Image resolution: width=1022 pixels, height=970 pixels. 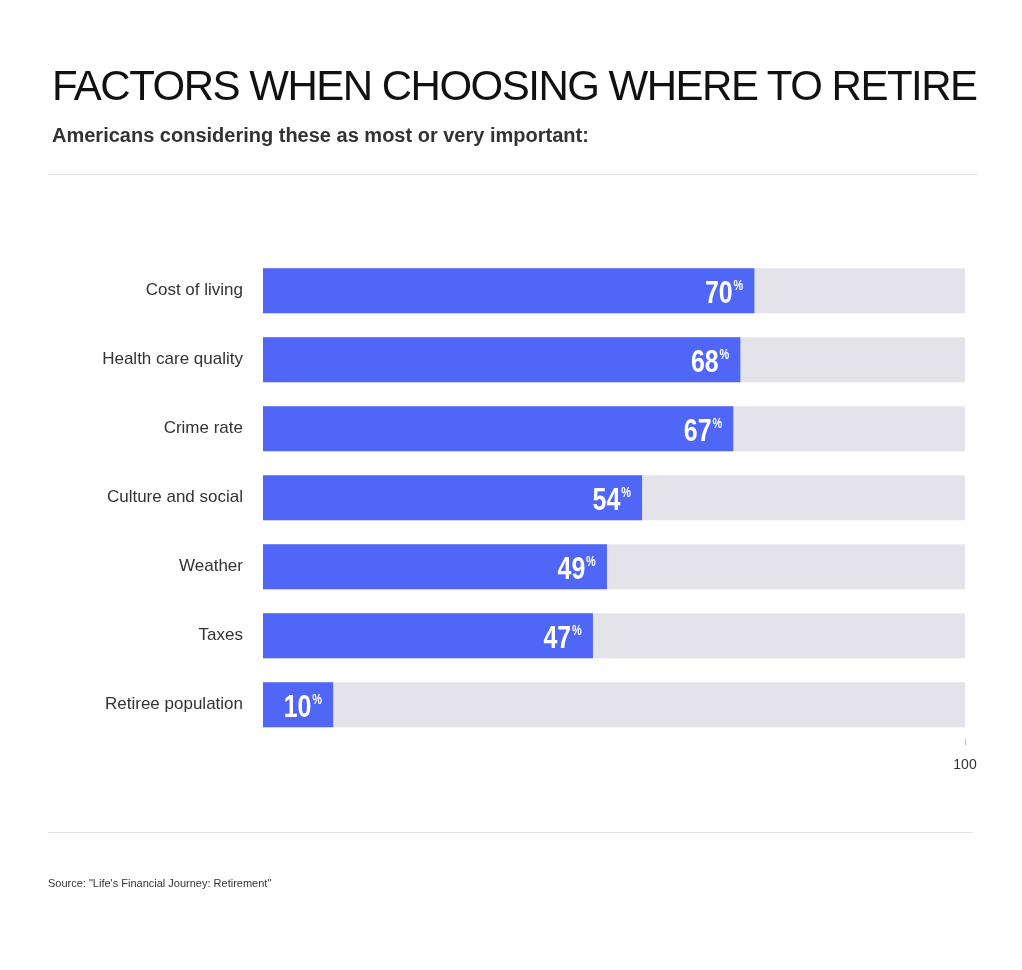 I want to click on y-tick-label: Cost of living, so click(x=194, y=290).